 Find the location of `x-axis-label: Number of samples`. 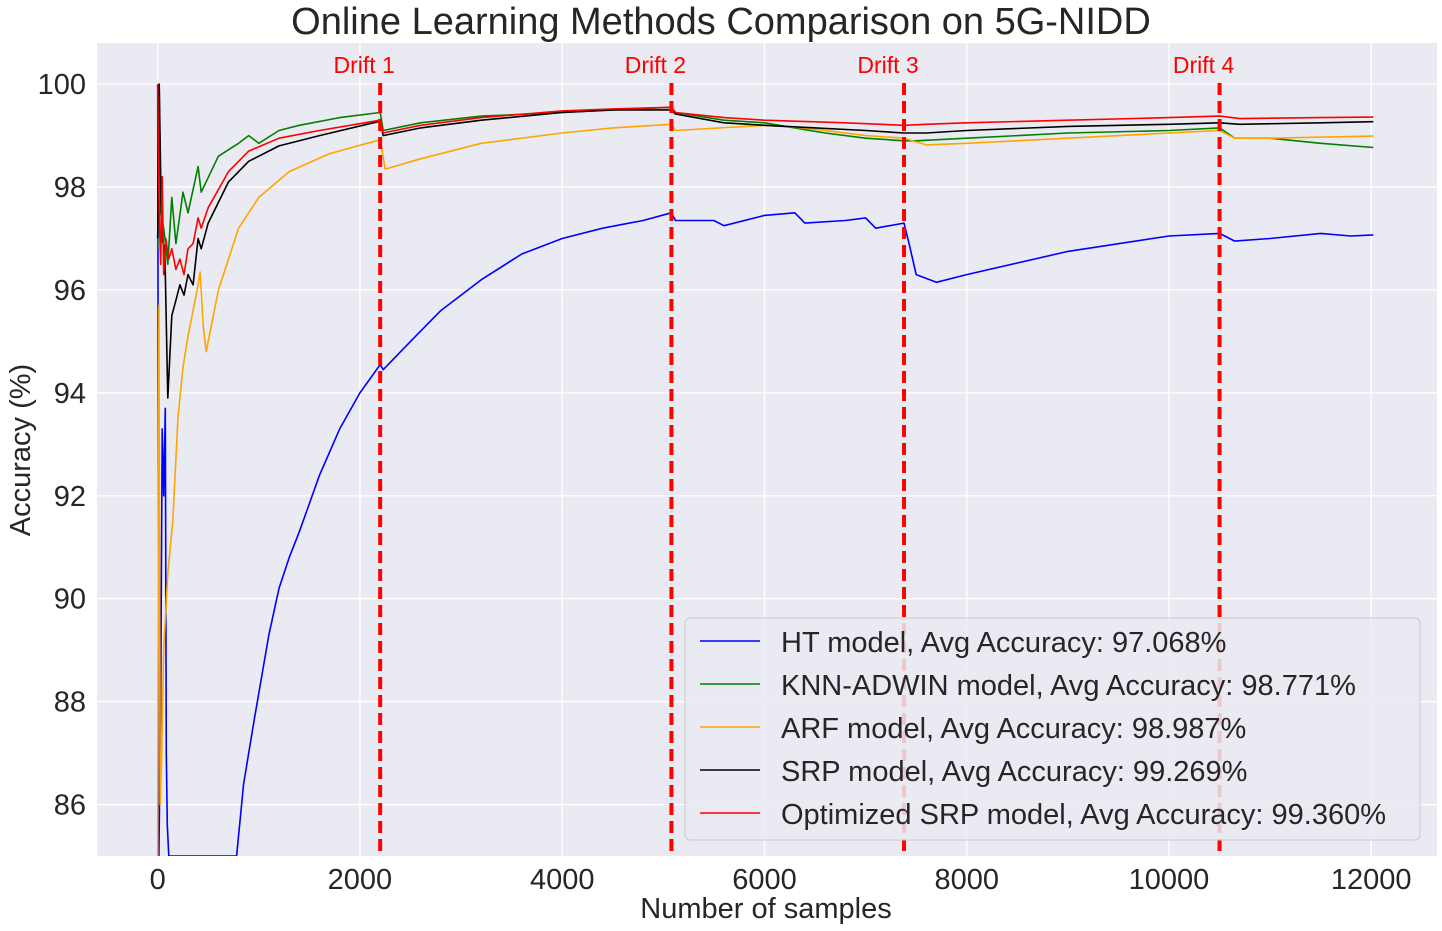

x-axis-label: Number of samples is located at coordinates (765, 909).